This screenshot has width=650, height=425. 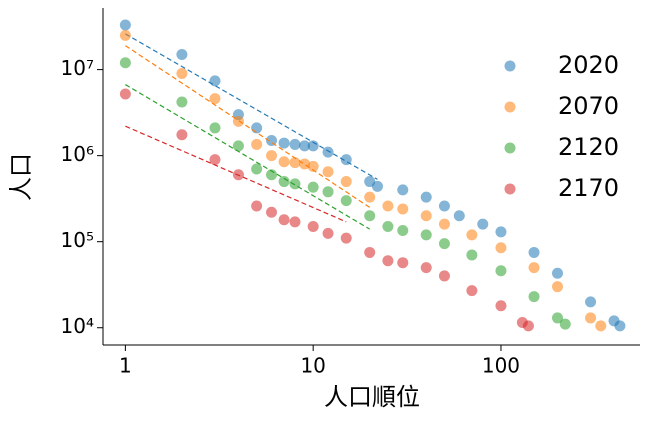 What do you see at coordinates (77, 154) in the screenshot?
I see `y-tick-label: 10⁶` at bounding box center [77, 154].